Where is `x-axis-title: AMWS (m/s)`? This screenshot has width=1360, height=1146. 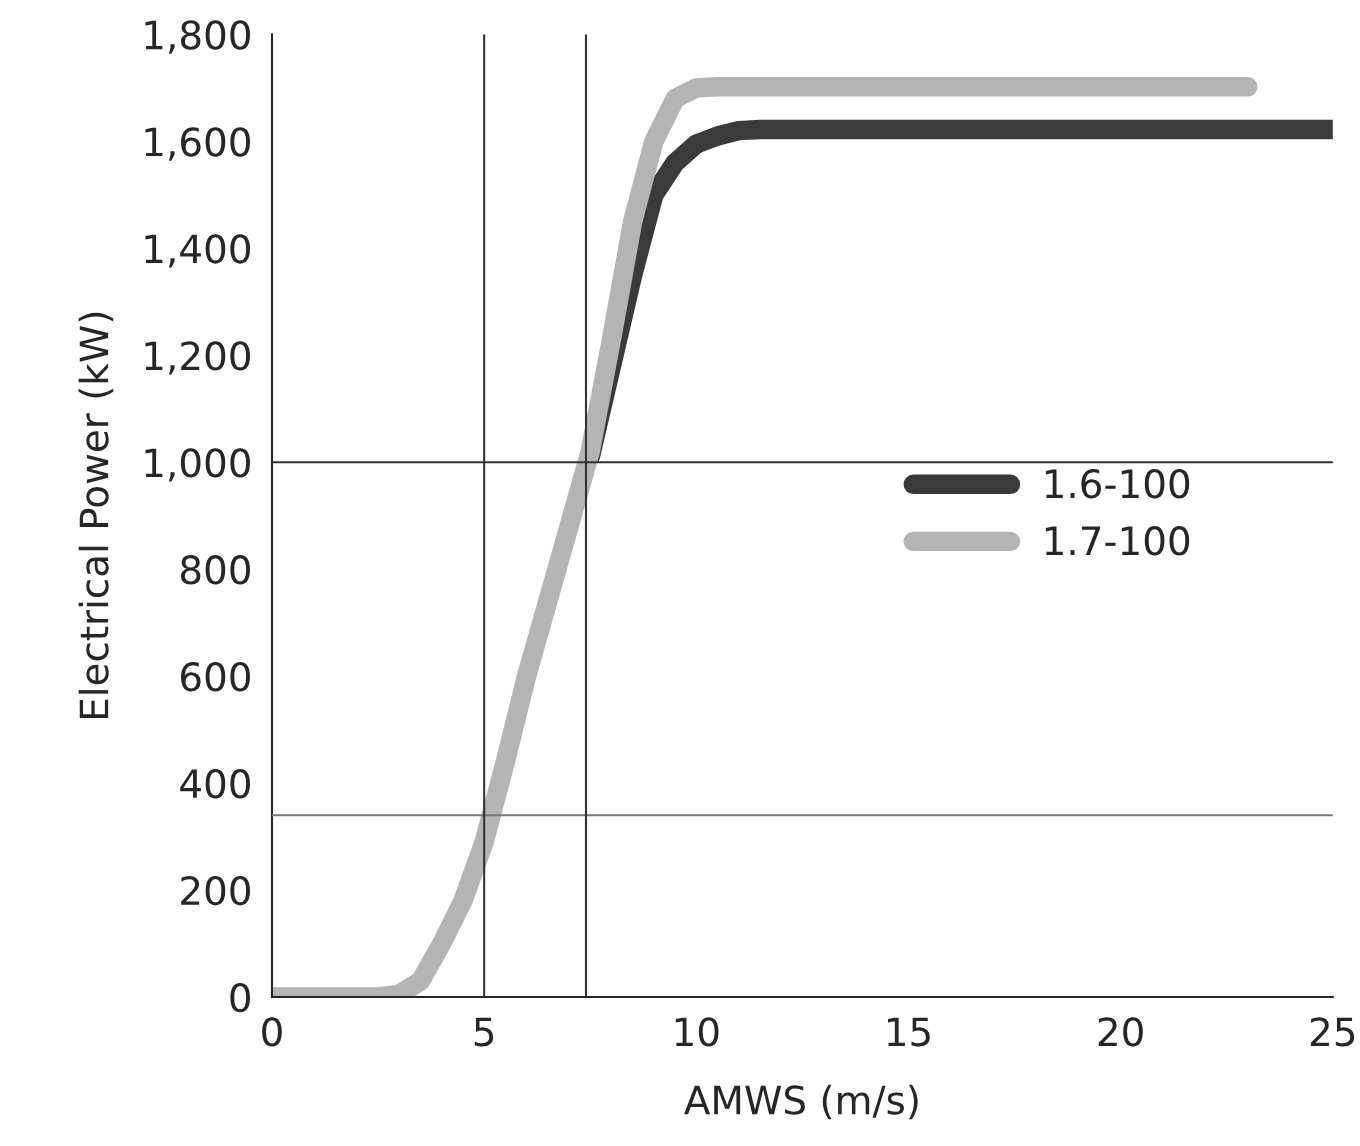 x-axis-title: AMWS (m/s) is located at coordinates (801, 1102).